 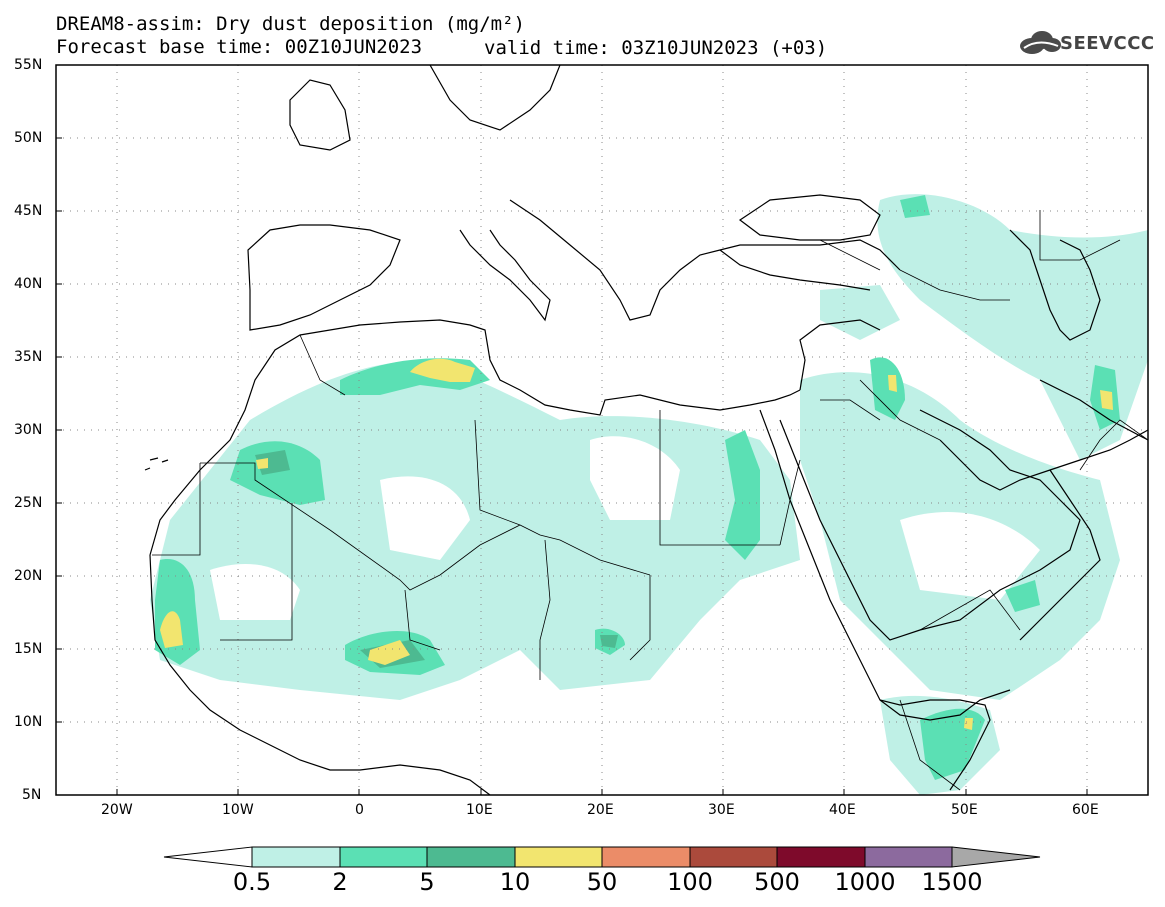 I want to click on lon-label-10e: 10E, so click(x=479, y=810).